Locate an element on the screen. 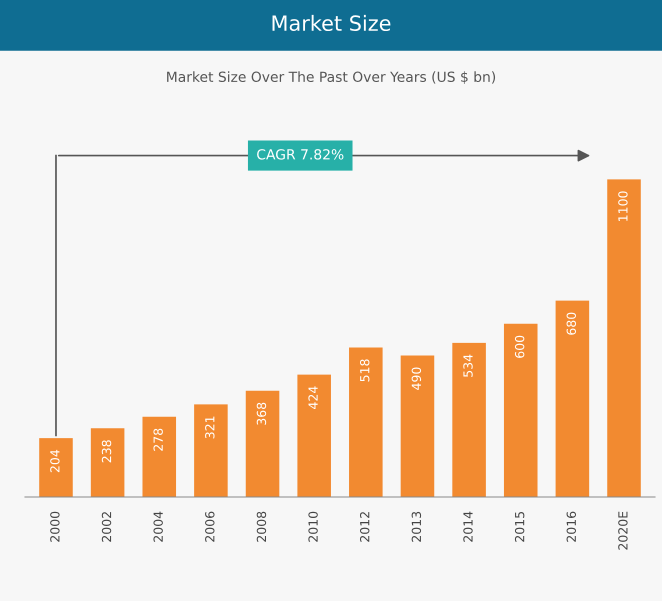 This screenshot has height=601, width=662. data-label: 278 is located at coordinates (158, 439).